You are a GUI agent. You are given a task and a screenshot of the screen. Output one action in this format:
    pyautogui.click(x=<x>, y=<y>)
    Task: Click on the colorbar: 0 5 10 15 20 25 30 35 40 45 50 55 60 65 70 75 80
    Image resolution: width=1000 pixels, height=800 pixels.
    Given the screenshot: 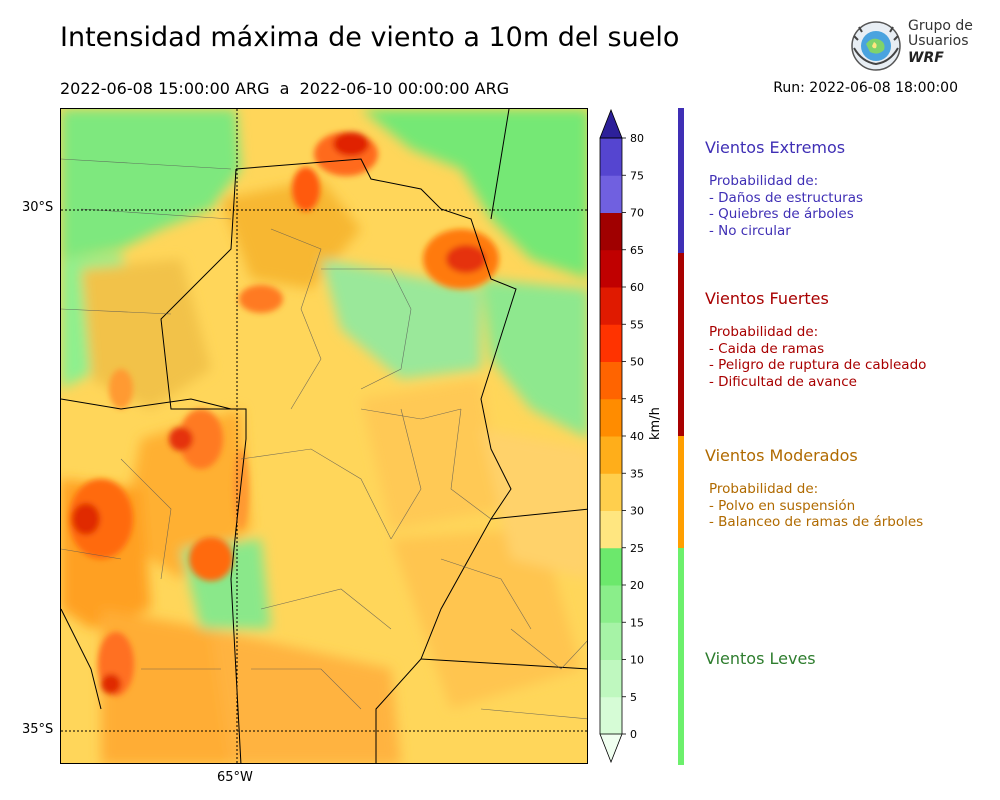 What is the action you would take?
    pyautogui.click(x=628, y=436)
    